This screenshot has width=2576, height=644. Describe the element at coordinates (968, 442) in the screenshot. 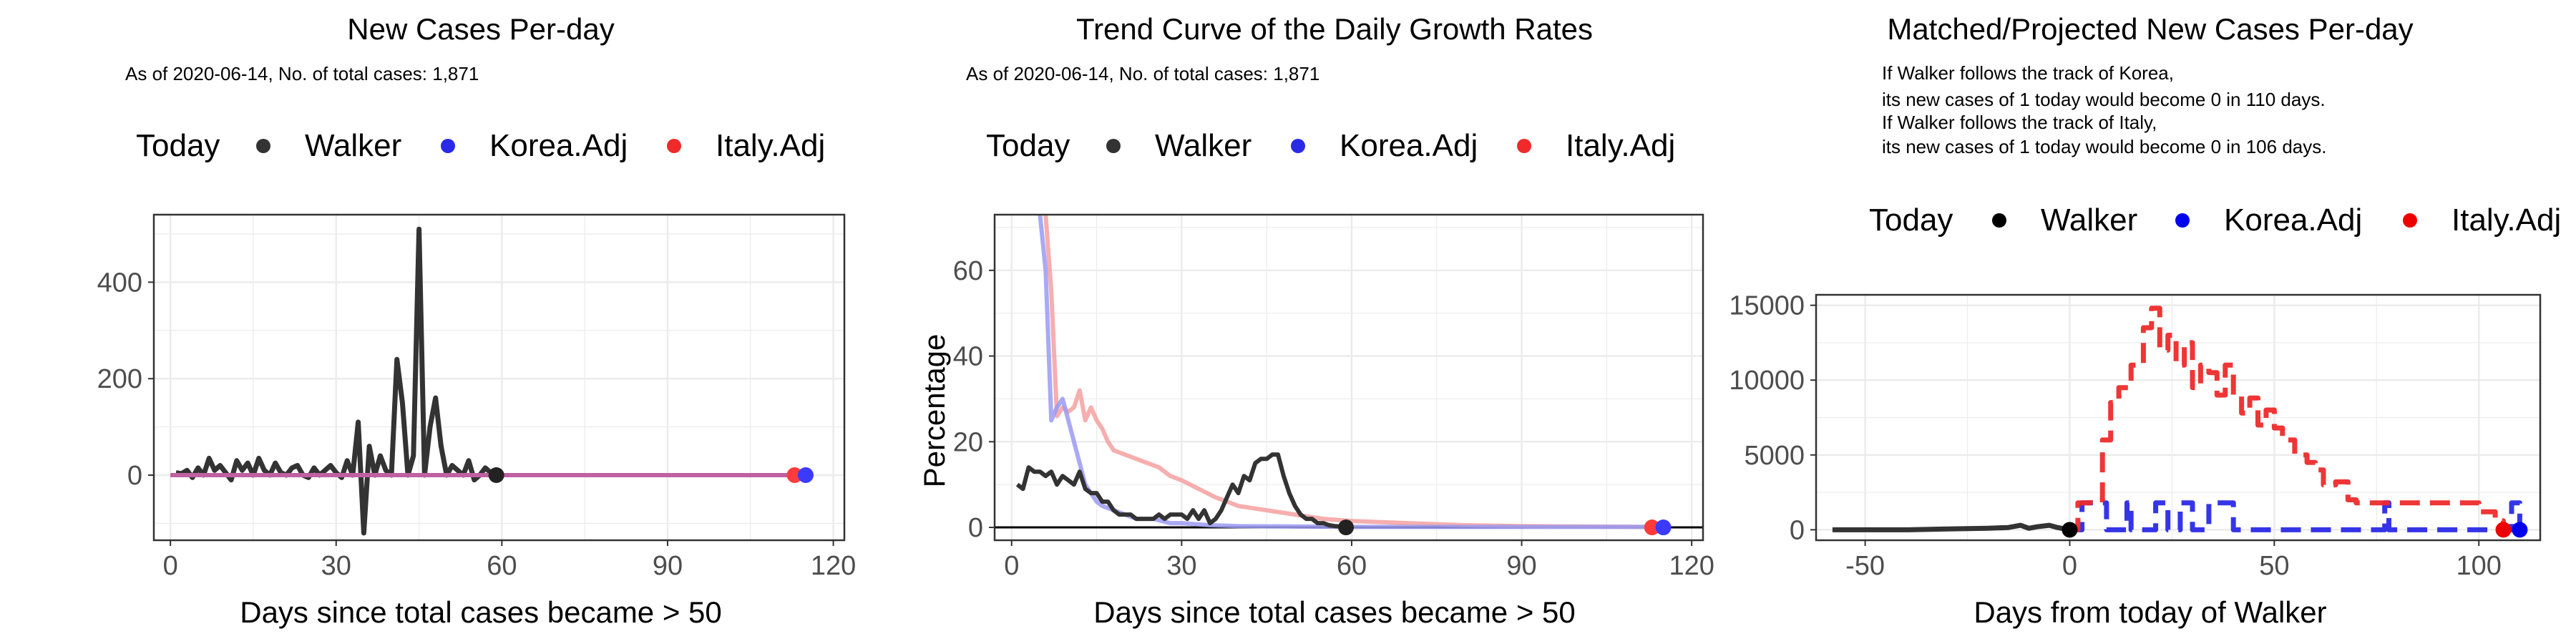

I see `panel2-y-tick-label: 20` at that location.